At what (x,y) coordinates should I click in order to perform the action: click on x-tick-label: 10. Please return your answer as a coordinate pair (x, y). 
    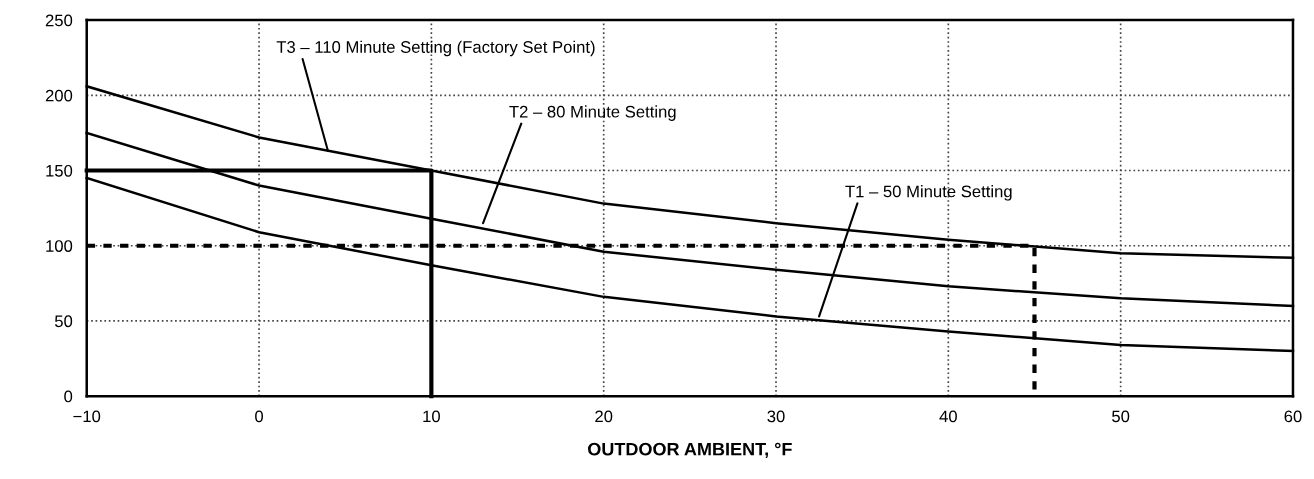
    Looking at the image, I should click on (431, 416).